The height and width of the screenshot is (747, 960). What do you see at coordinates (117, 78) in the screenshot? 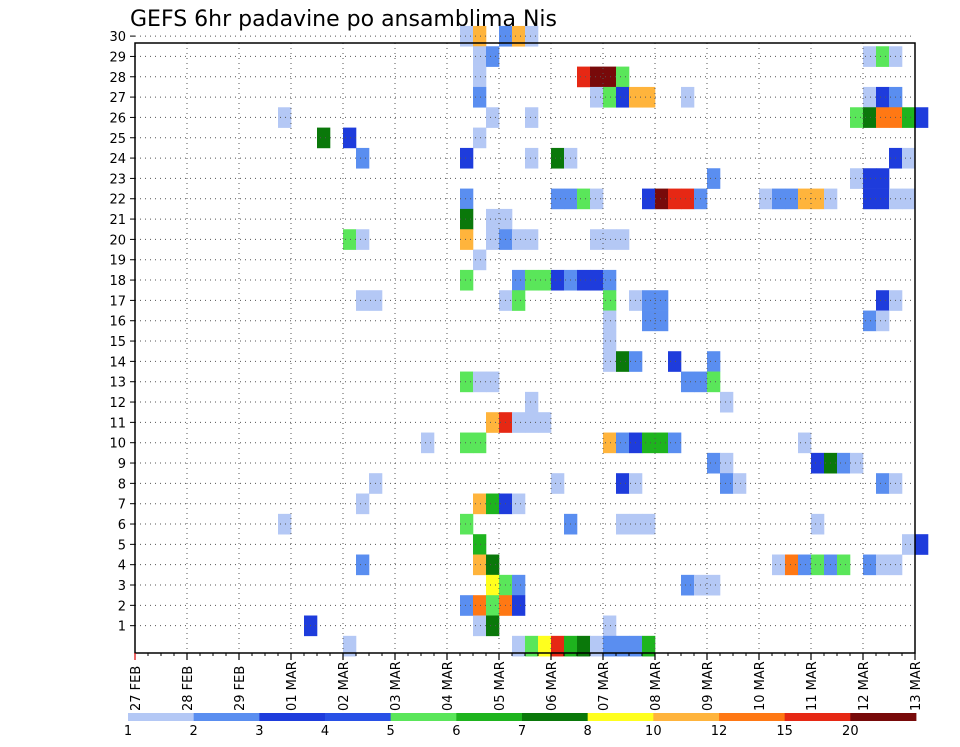
I see `y-tick-label: 28` at bounding box center [117, 78].